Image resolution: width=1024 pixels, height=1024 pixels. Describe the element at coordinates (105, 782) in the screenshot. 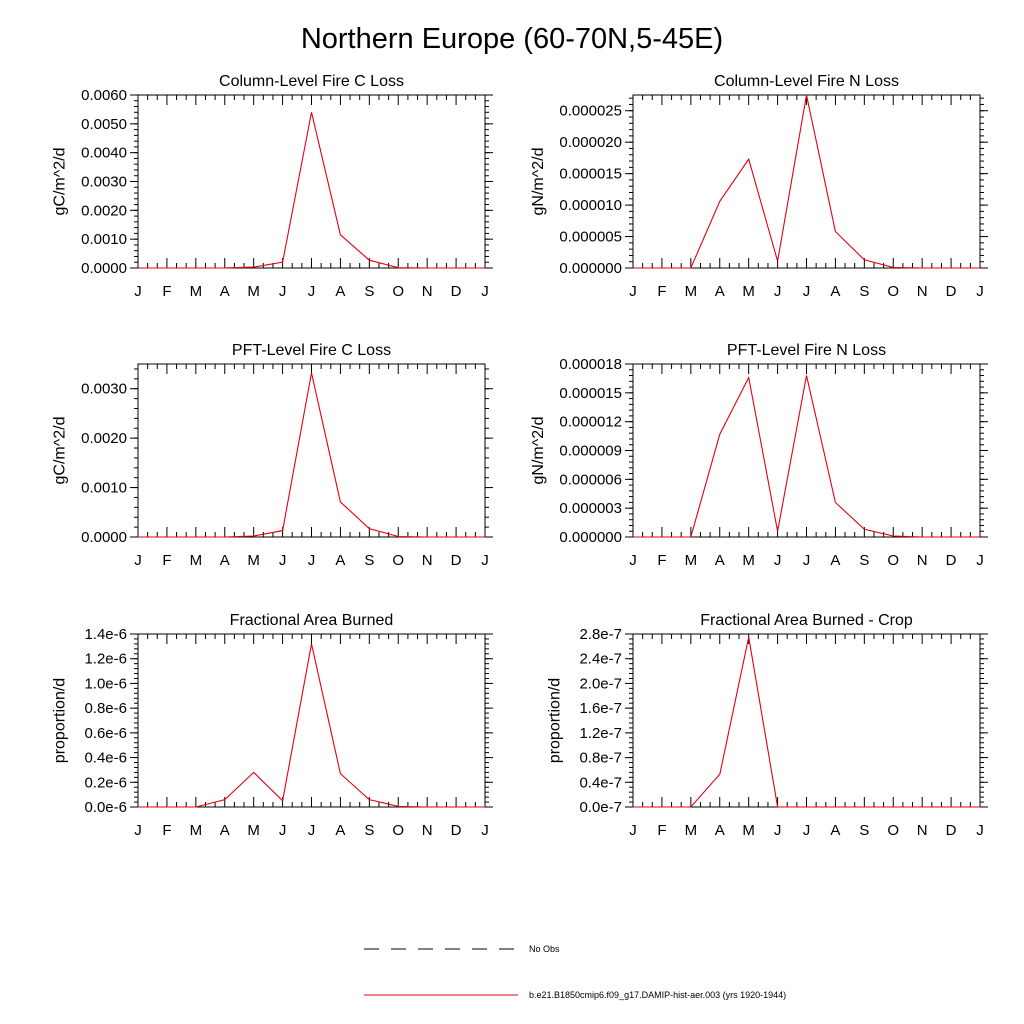

I see `y-tick-label: 0.2e-6` at that location.